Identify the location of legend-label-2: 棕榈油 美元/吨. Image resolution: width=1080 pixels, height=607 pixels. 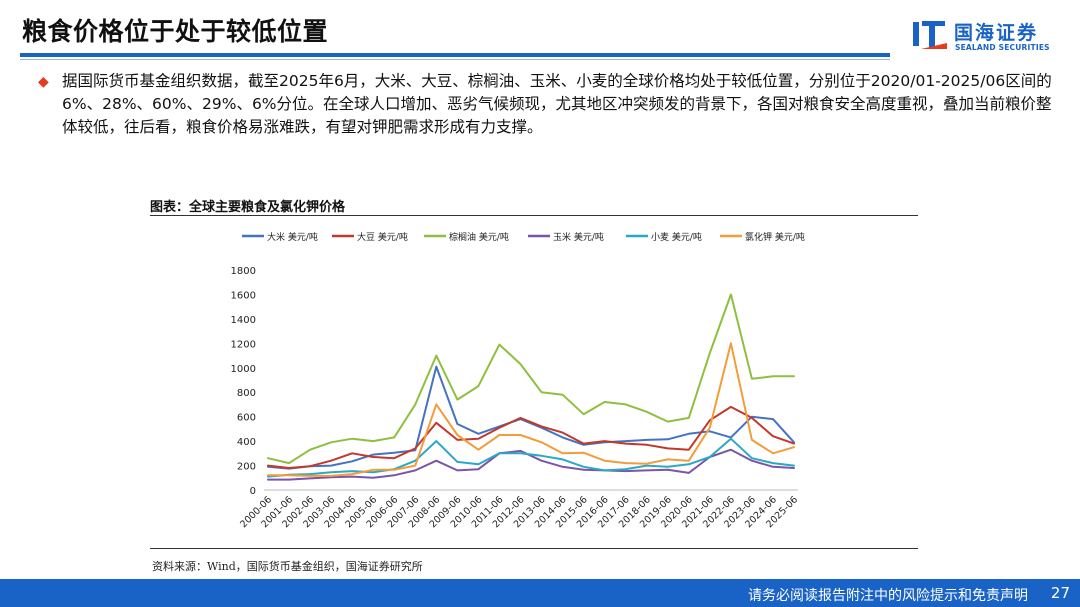
(479, 237).